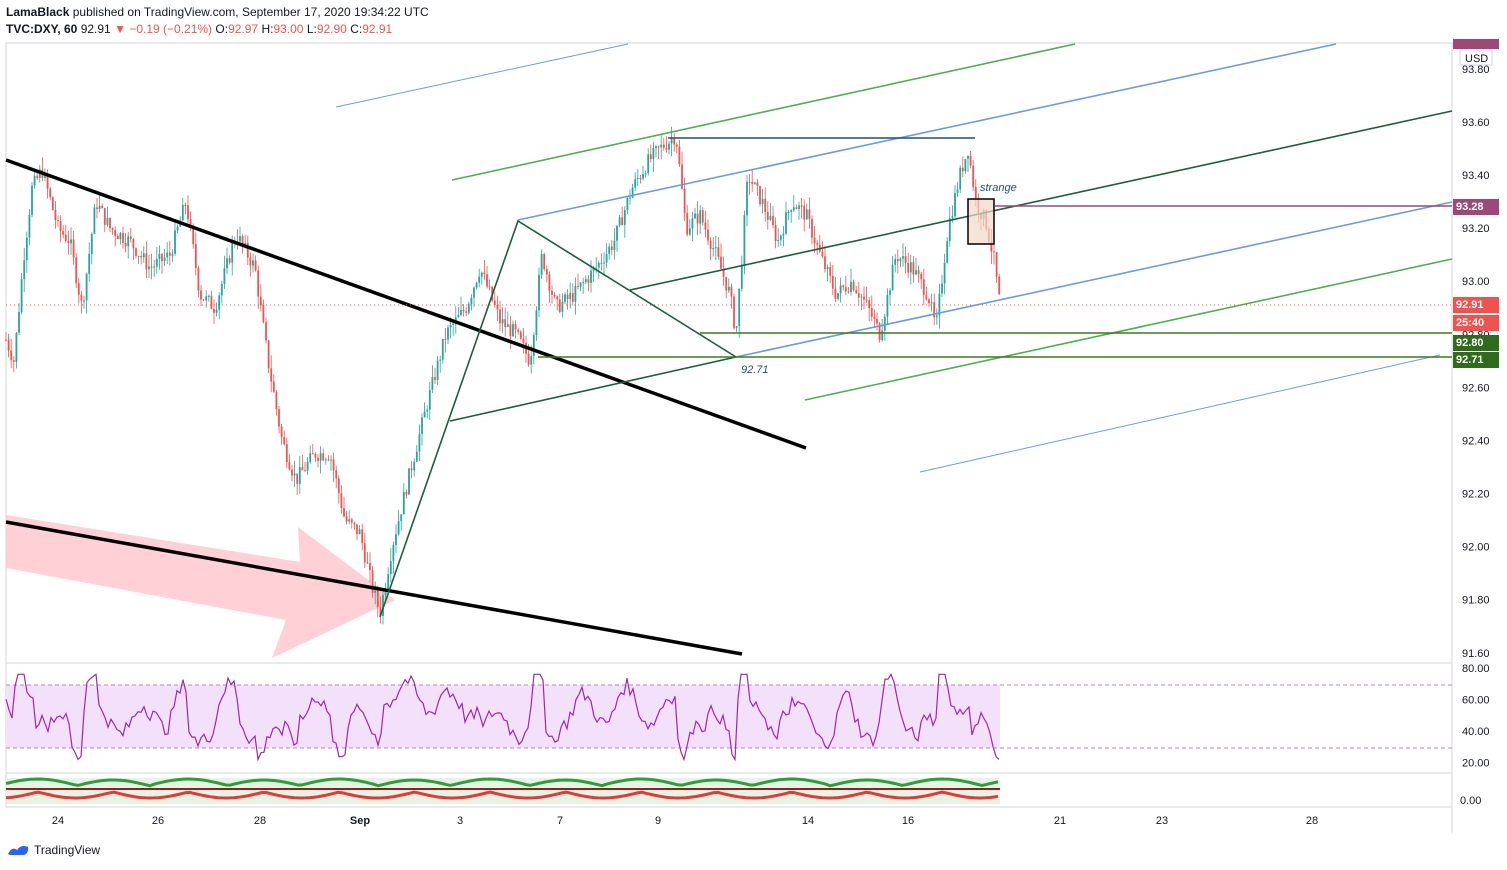 The width and height of the screenshot is (1507, 870). I want to click on time-axis: 24 26 28 Sep 3 7 9 14 16 21 23 28, so click(685, 821).